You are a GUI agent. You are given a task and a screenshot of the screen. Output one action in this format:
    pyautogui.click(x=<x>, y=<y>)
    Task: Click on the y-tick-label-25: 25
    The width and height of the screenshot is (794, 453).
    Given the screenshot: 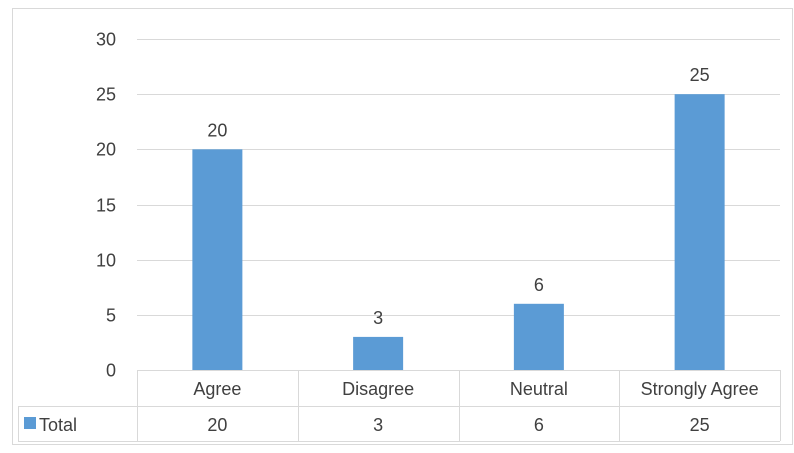 What is the action you would take?
    pyautogui.click(x=106, y=95)
    